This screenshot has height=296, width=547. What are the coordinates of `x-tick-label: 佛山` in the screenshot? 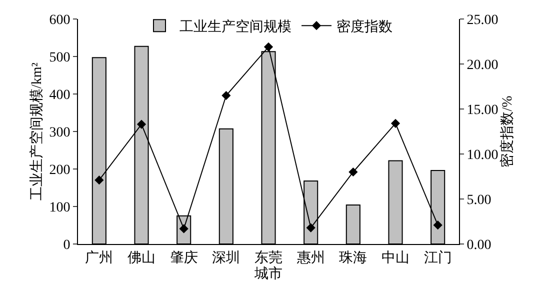 It's located at (142, 258).